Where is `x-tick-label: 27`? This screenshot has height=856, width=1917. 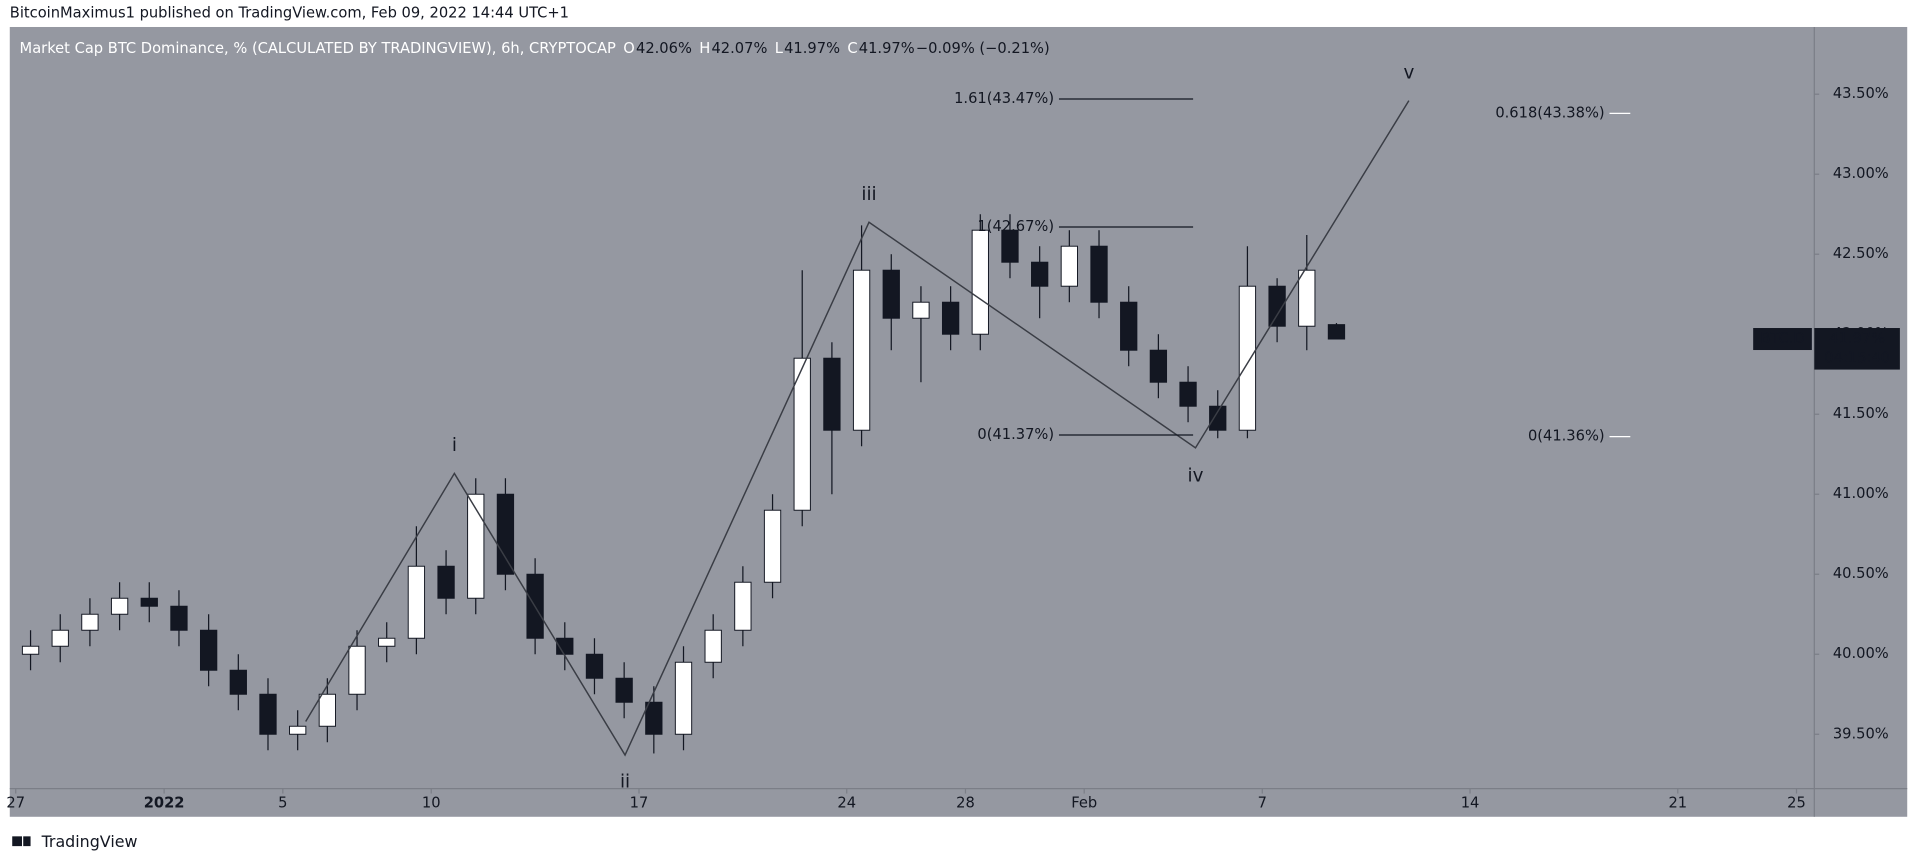 x-tick-label: 27 is located at coordinates (15, 802).